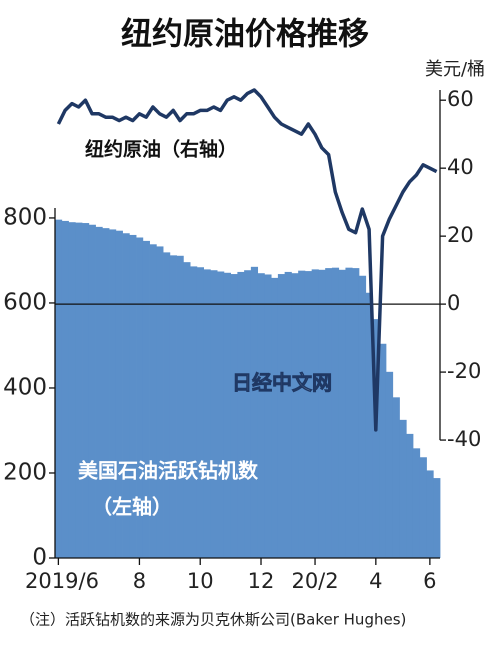 The width and height of the screenshot is (500, 646). Describe the element at coordinates (314, 581) in the screenshot. I see `x-tick-label: 20/2` at that location.